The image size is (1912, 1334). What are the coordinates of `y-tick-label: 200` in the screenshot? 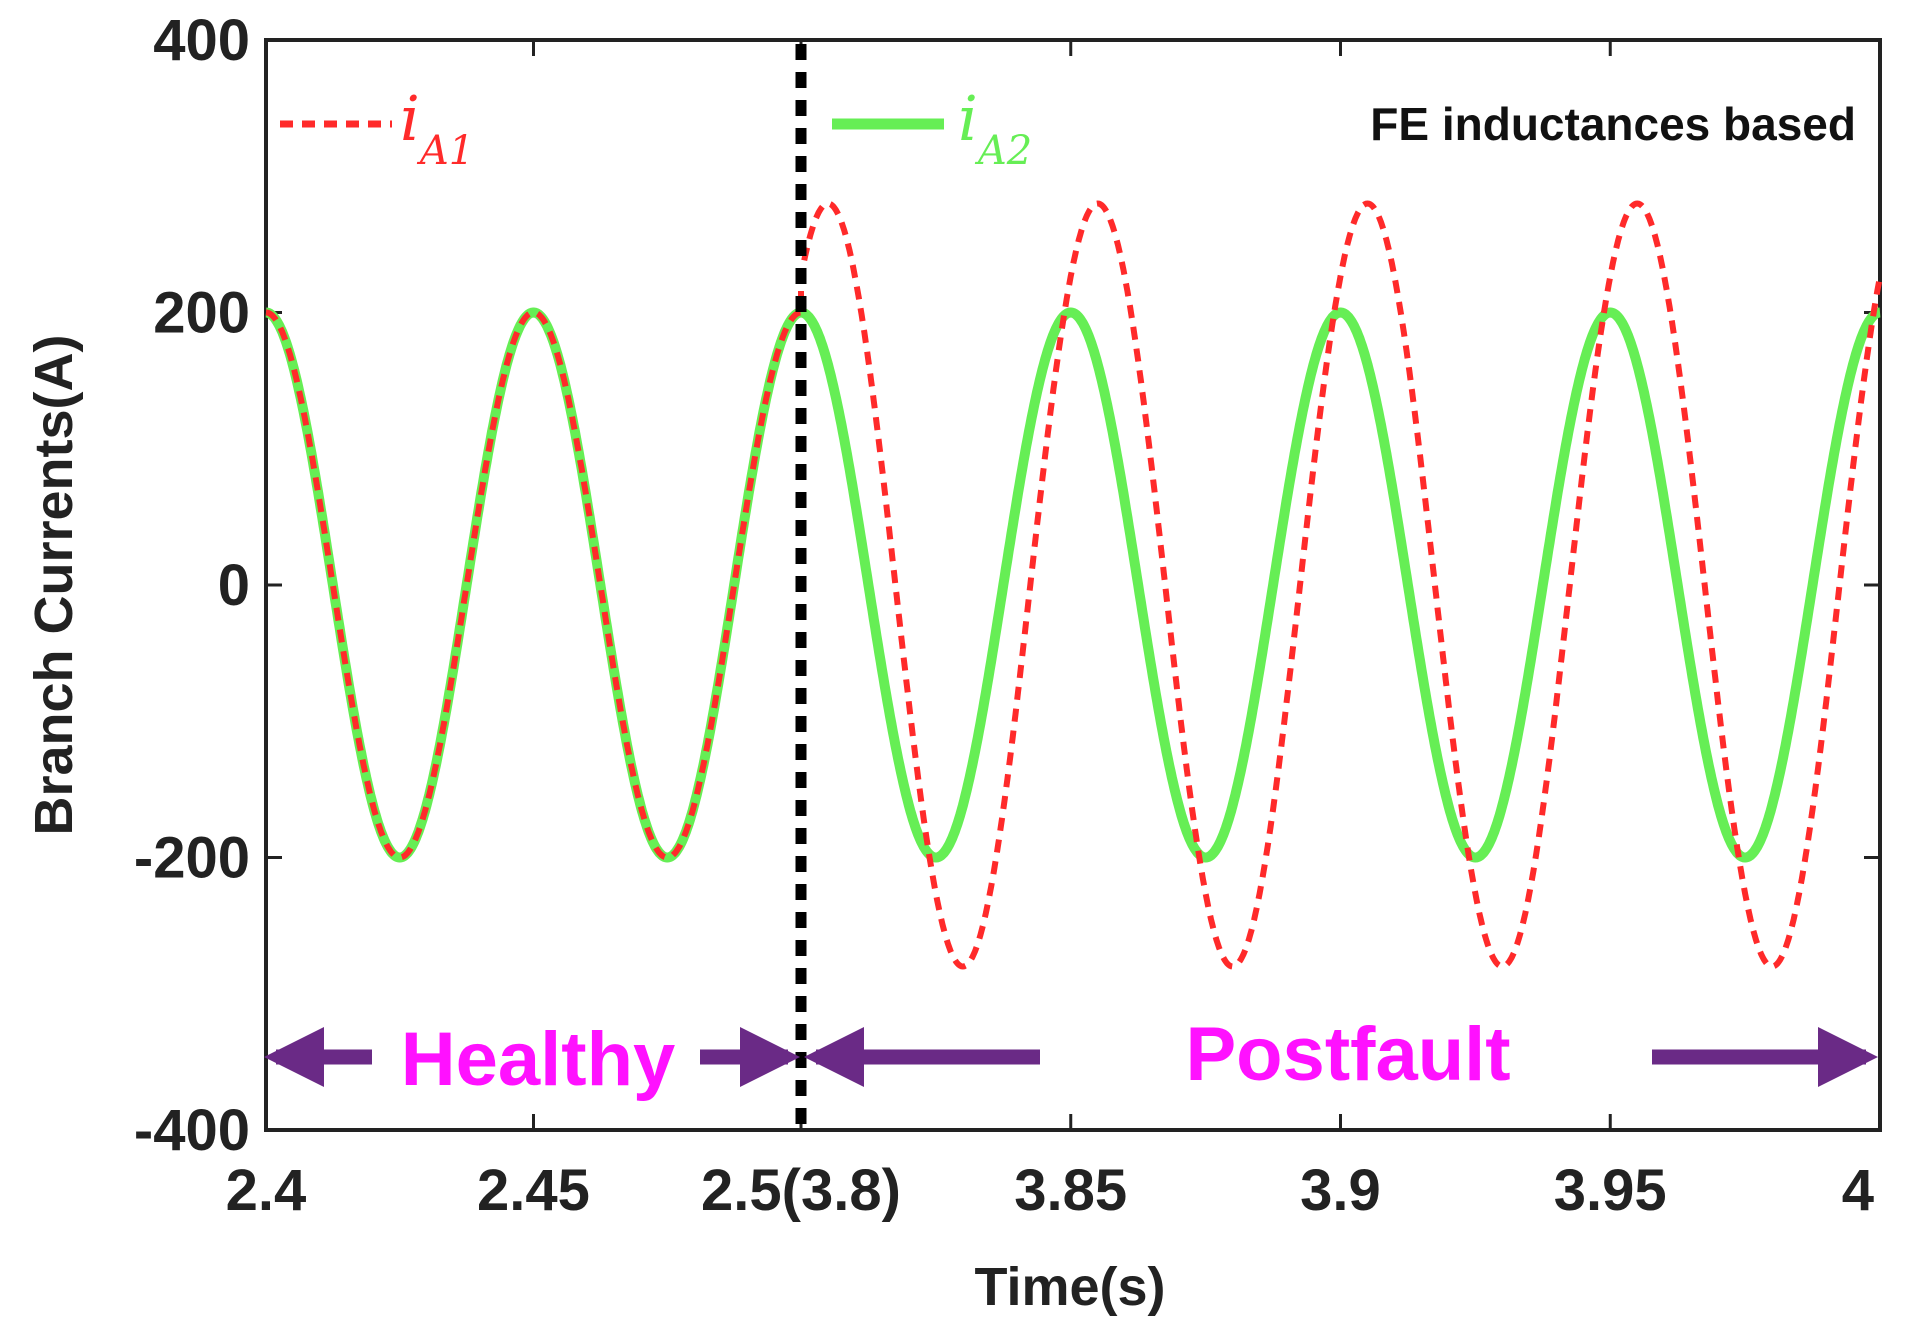 It's located at (201, 313).